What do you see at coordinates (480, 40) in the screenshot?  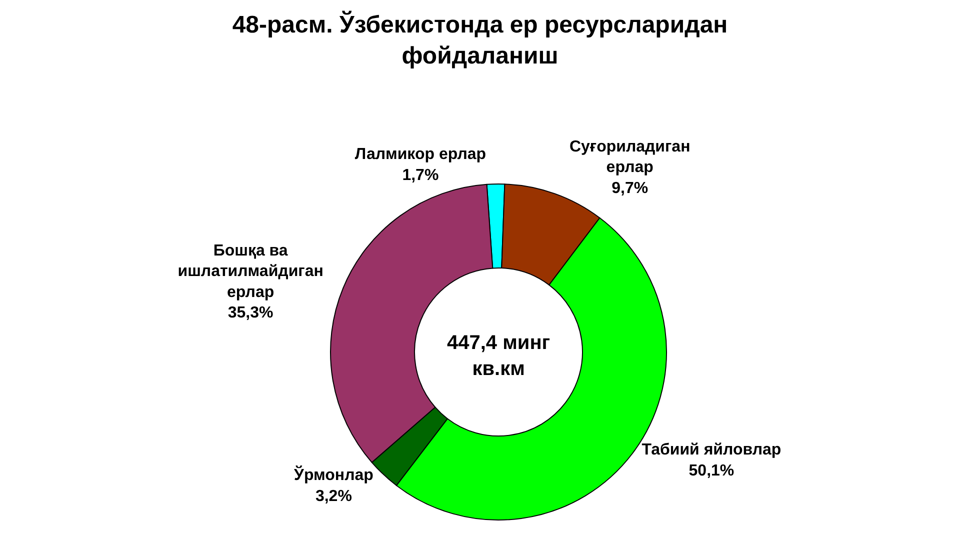 I see `chart-title: 48-расм. Ўзбекистонда ер ресурсларидан фойдаланиш` at bounding box center [480, 40].